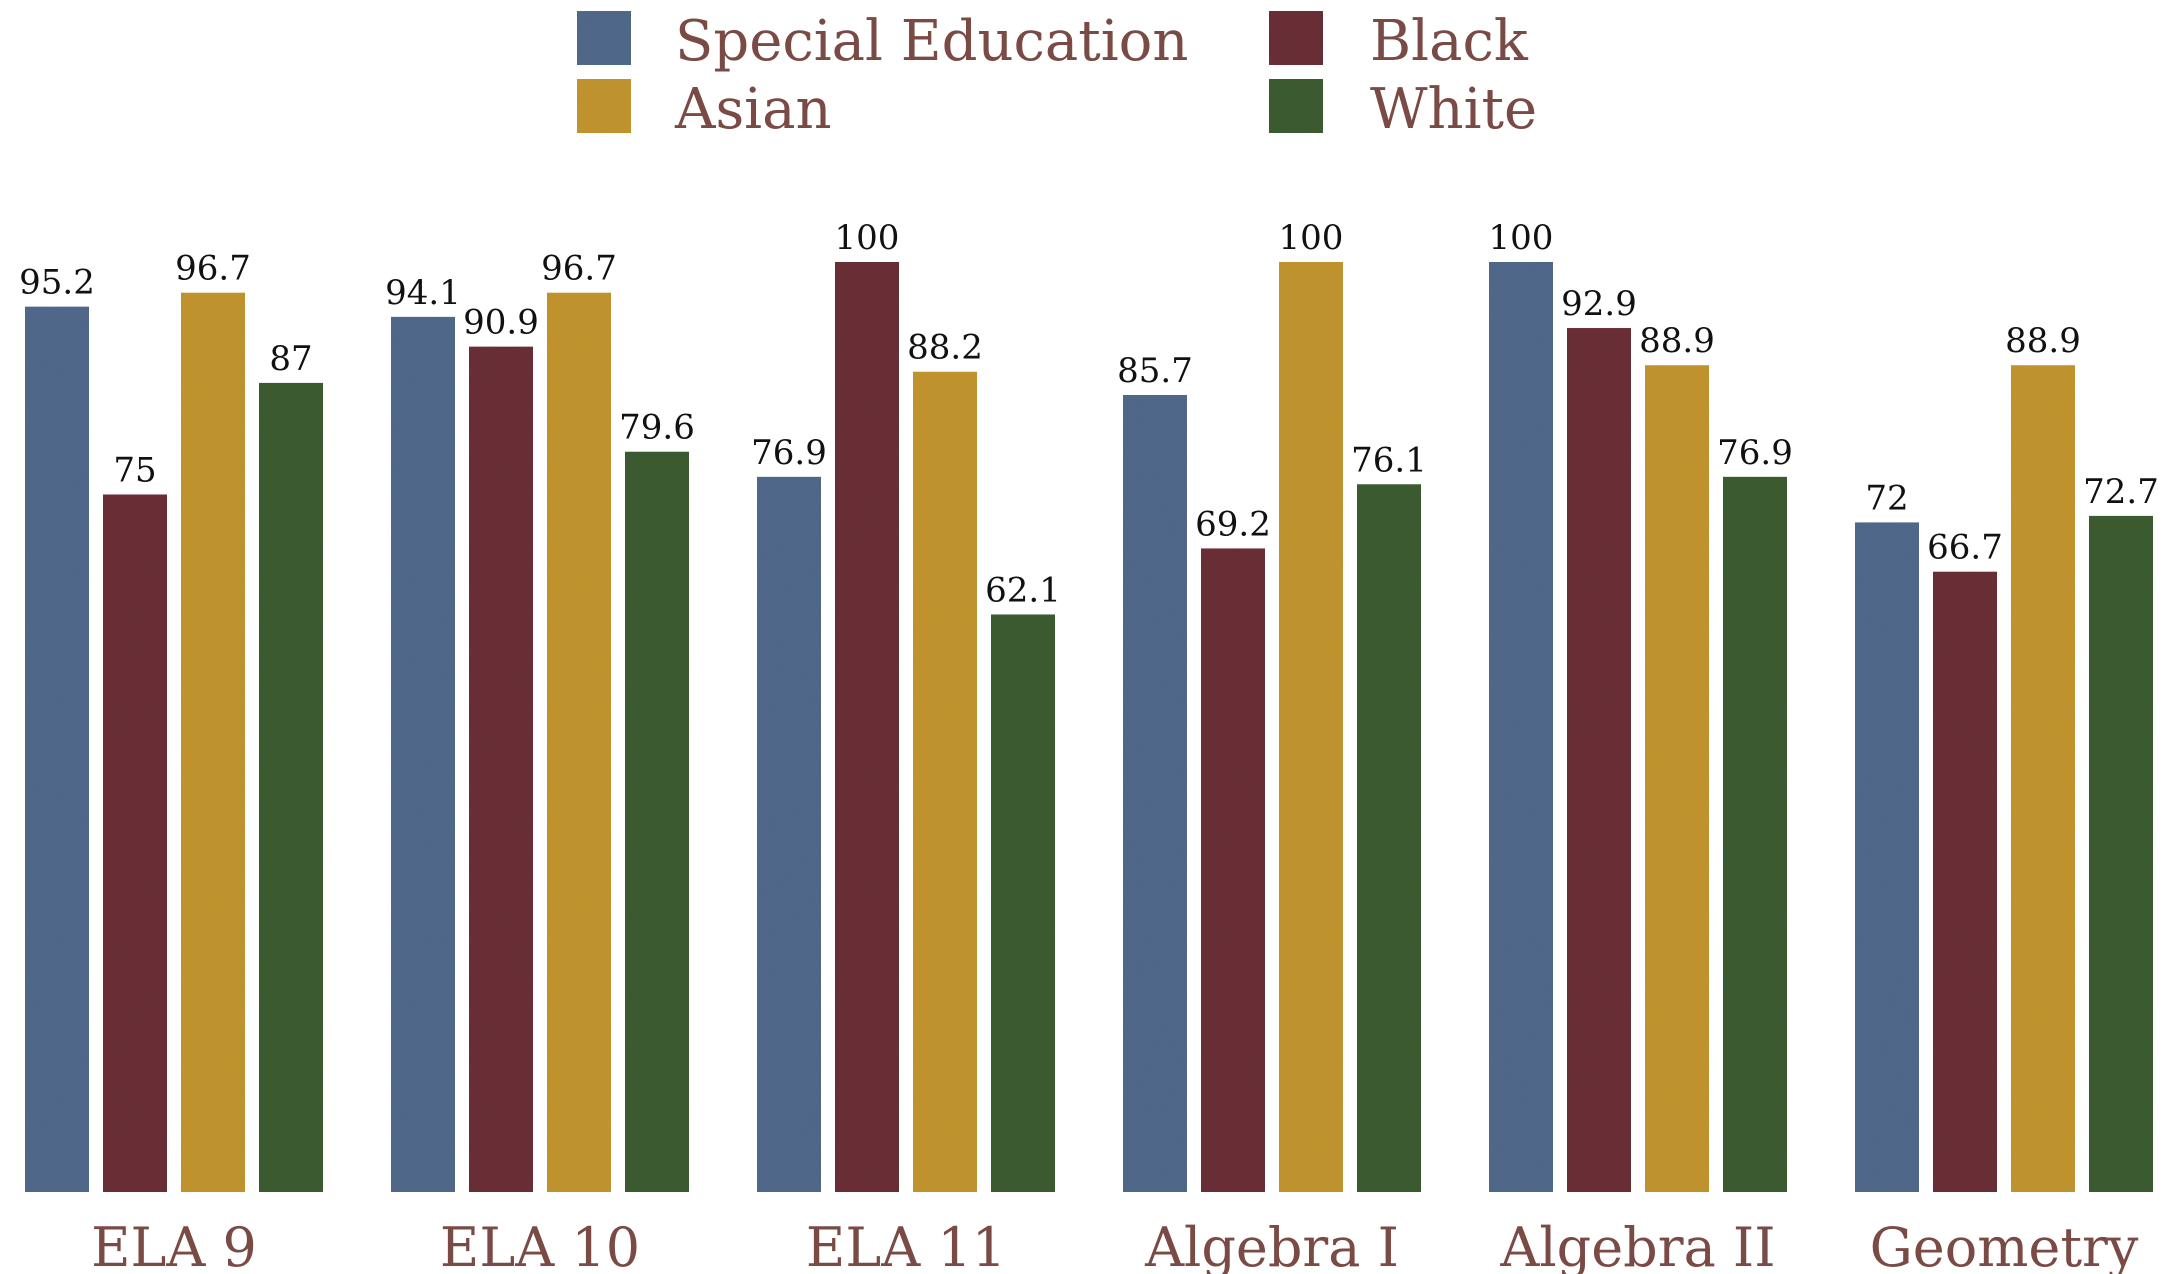 This screenshot has width=2171, height=1274. Describe the element at coordinates (1965, 548) in the screenshot. I see `data-label-black-5: 66.7` at that location.